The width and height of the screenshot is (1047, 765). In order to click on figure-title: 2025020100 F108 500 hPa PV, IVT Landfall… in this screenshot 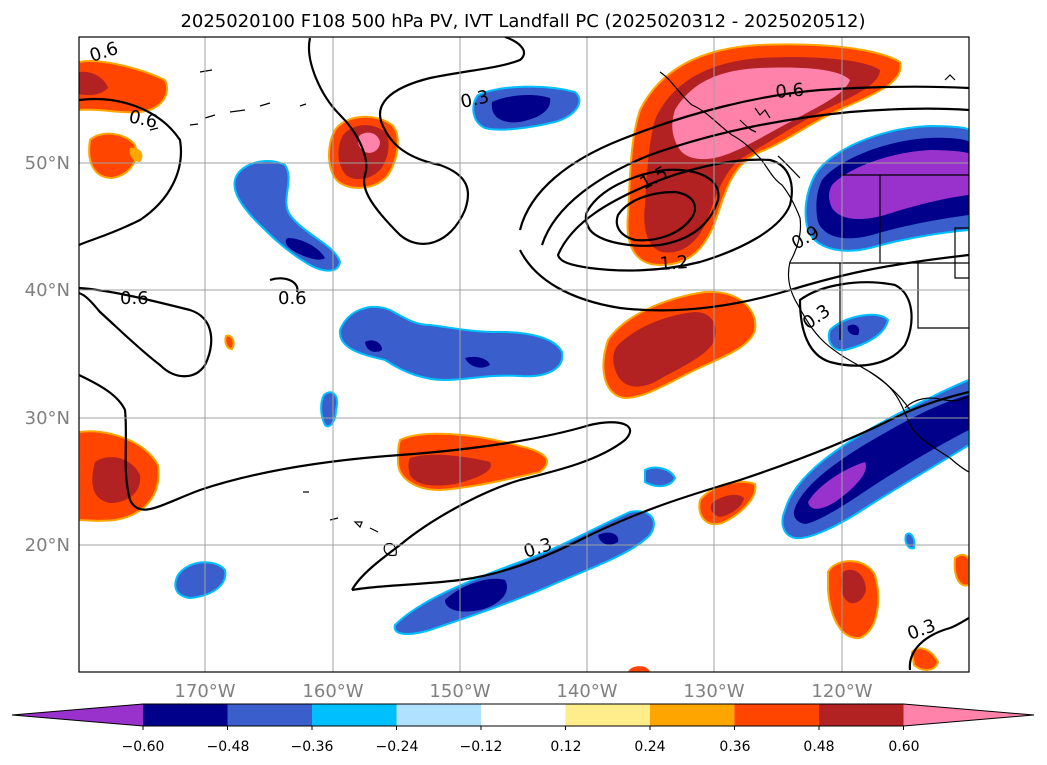, I will do `click(522, 21)`.